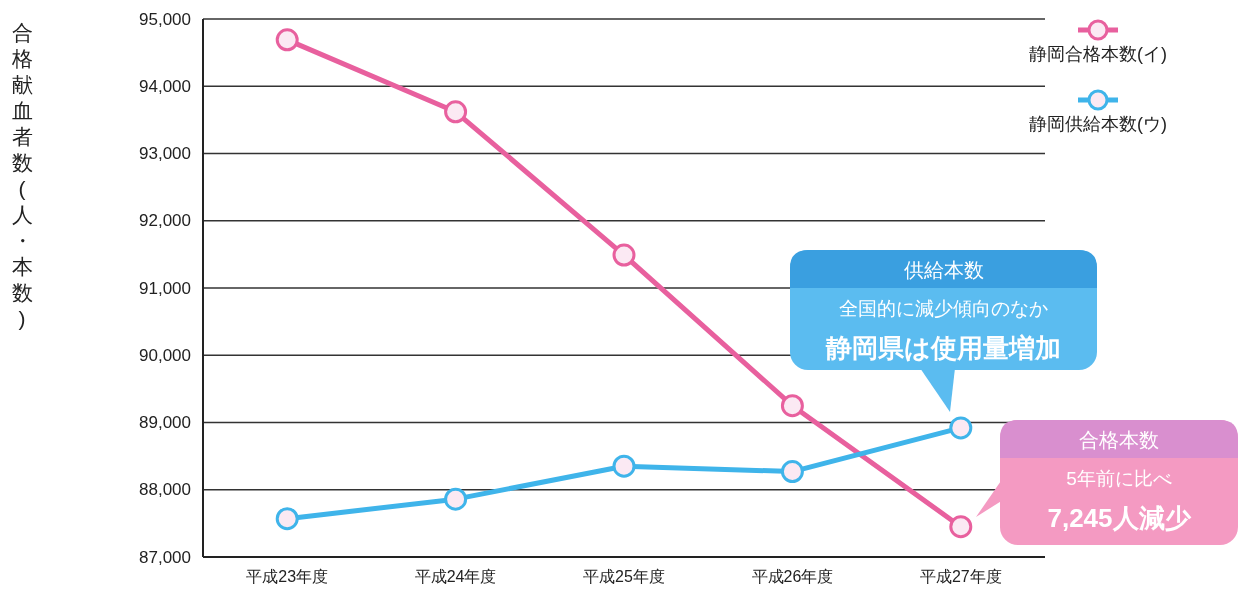 Image resolution: width=1242 pixels, height=591 pixels. What do you see at coordinates (165, 153) in the screenshot?
I see `y-tick-label: 93,000` at bounding box center [165, 153].